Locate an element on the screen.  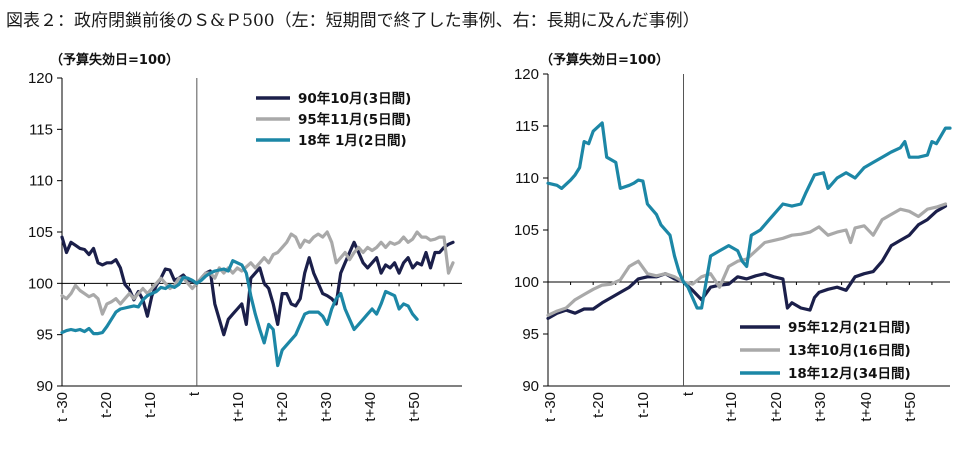
legend-label: 18年12月(34日間) is located at coordinates (849, 373).